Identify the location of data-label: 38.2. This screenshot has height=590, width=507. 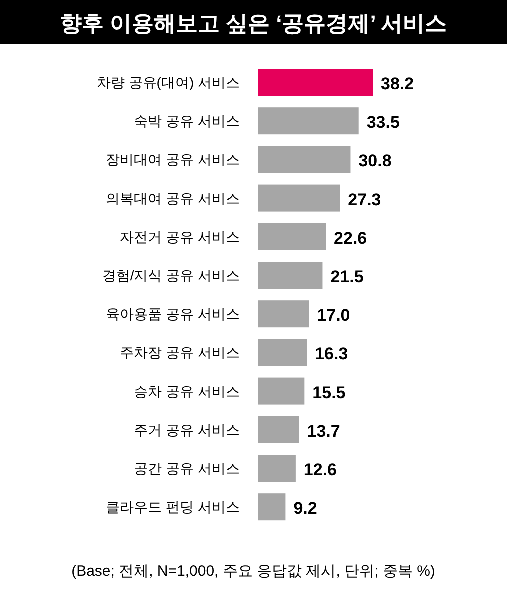
(397, 84).